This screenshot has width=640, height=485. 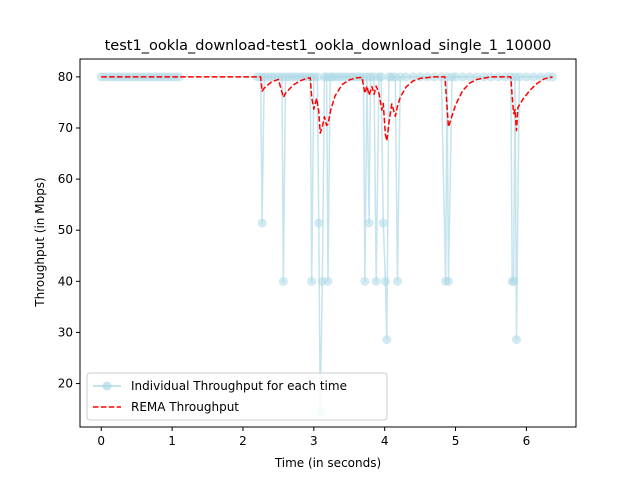 I want to click on y-tick-label: 50, so click(x=65, y=230).